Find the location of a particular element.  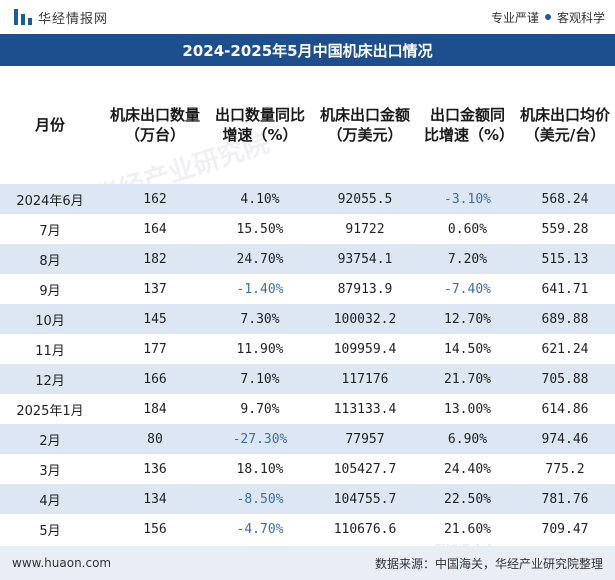

cell-price: 709.47 is located at coordinates (565, 529).